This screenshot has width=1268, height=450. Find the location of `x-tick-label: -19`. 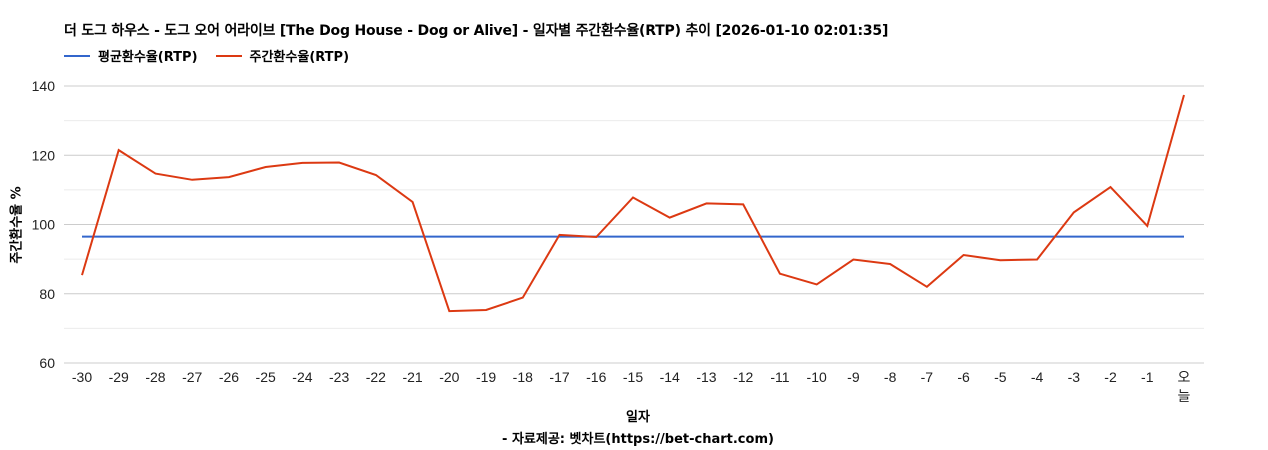

x-tick-label: -19 is located at coordinates (486, 377).